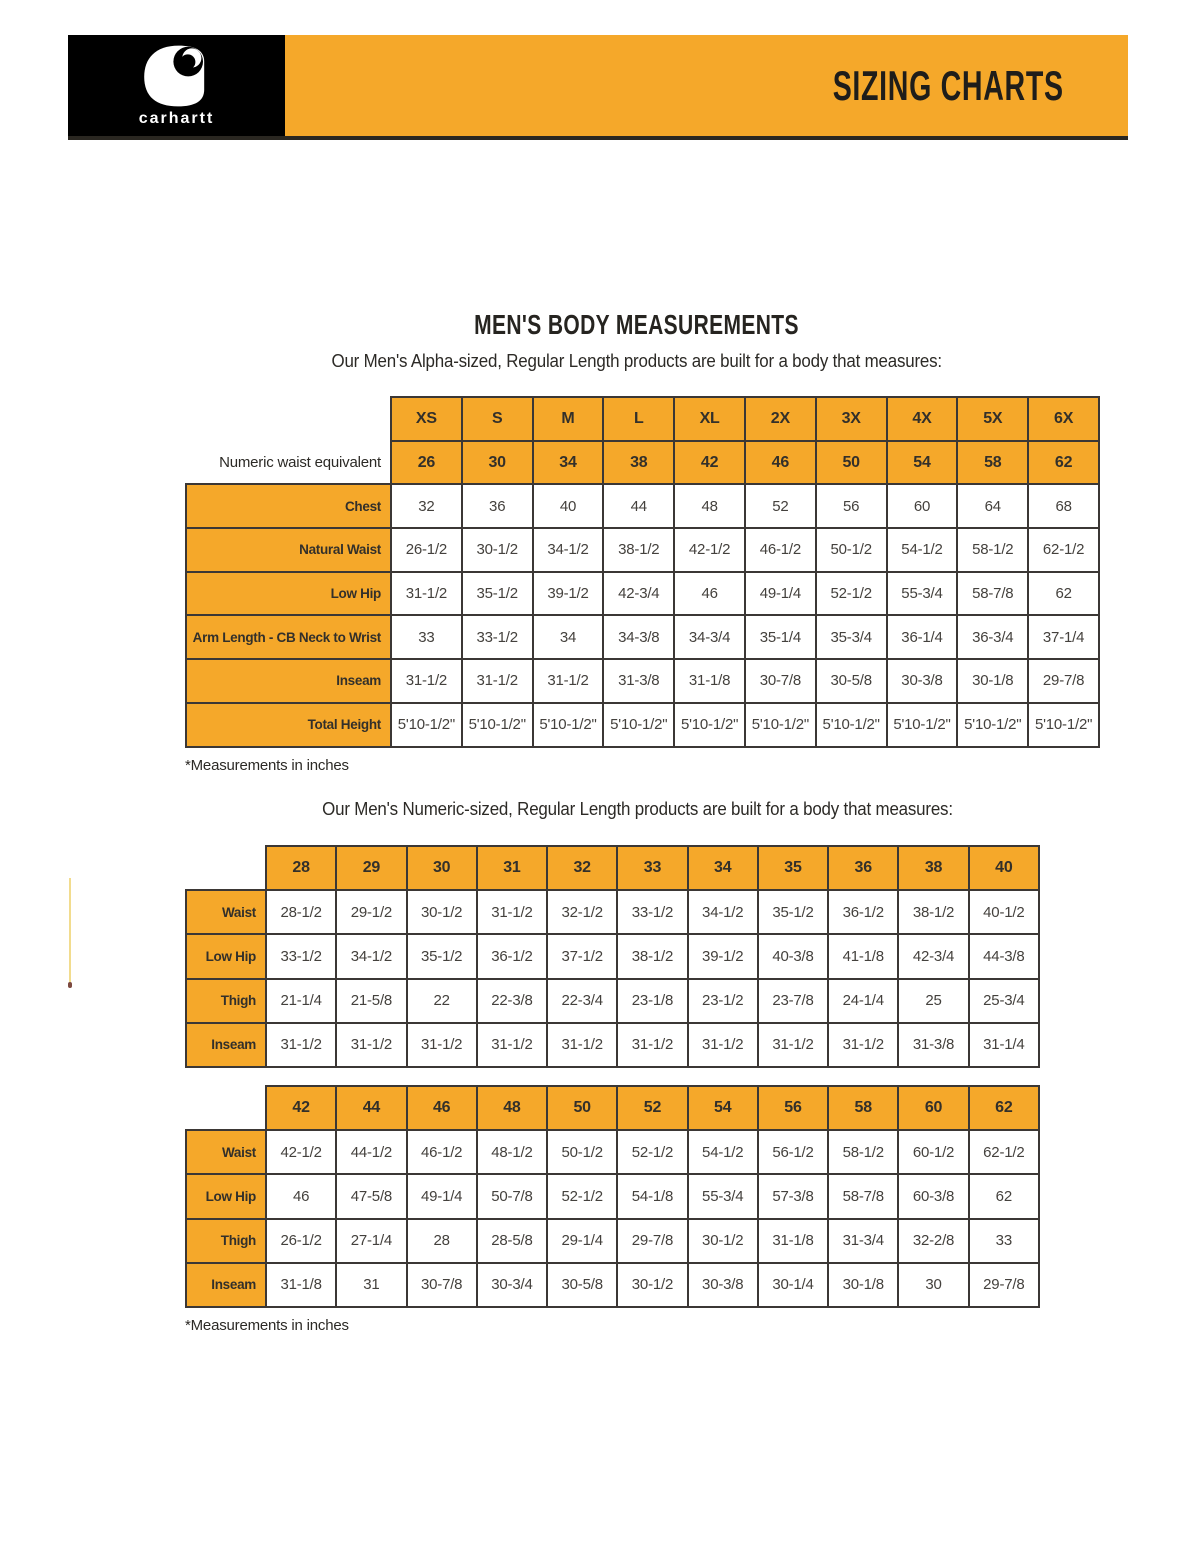 Image resolution: width=1200 pixels, height=1553 pixels. I want to click on size-header-cell: M, so click(568, 419).